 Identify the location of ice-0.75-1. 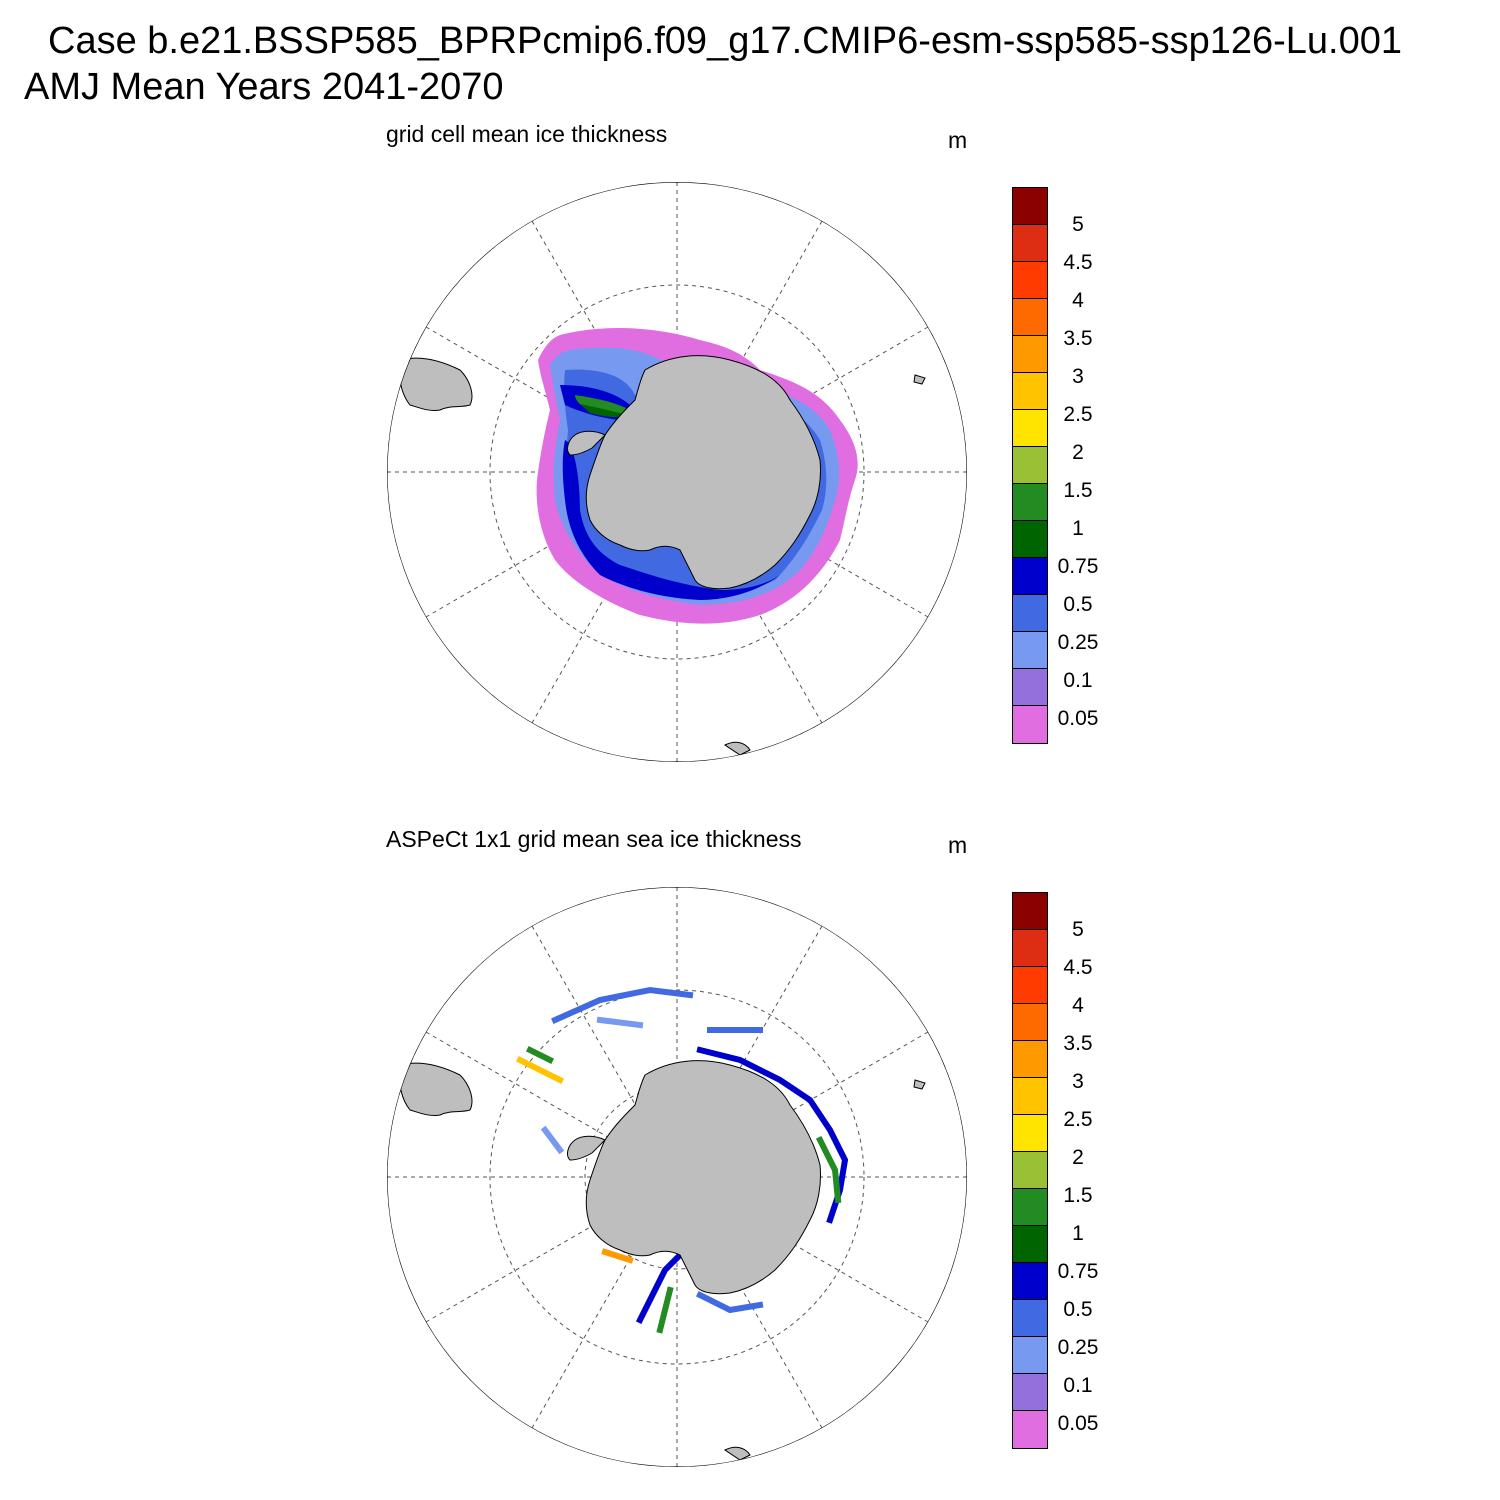
(602, 405).